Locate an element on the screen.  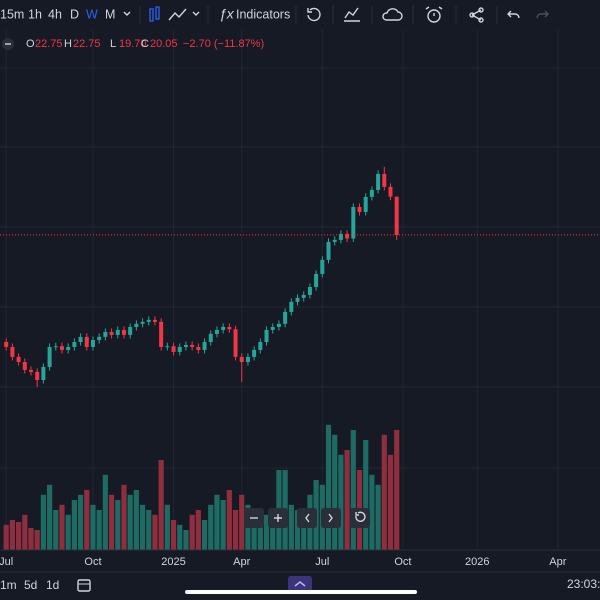
home-indicator is located at coordinates (301, 592).